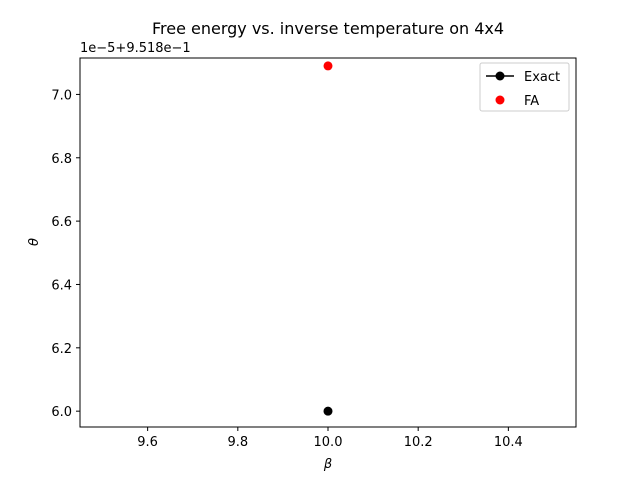 The image size is (640, 480). What do you see at coordinates (34, 242) in the screenshot?
I see `y-axis-label: θ` at bounding box center [34, 242].